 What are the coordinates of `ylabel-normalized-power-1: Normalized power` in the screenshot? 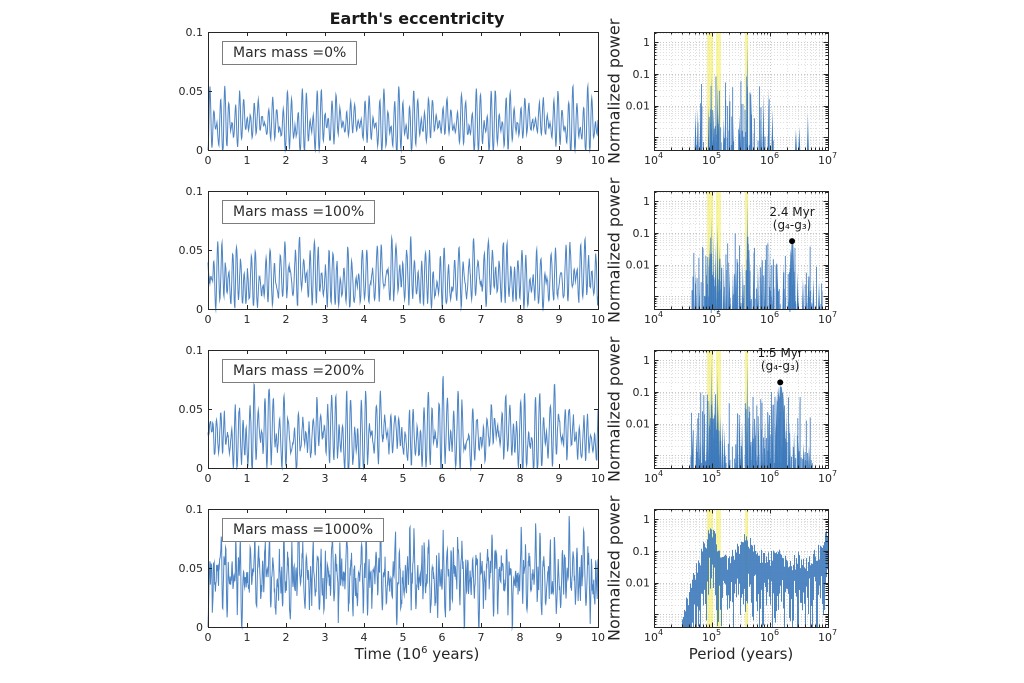 It's located at (614, 250).